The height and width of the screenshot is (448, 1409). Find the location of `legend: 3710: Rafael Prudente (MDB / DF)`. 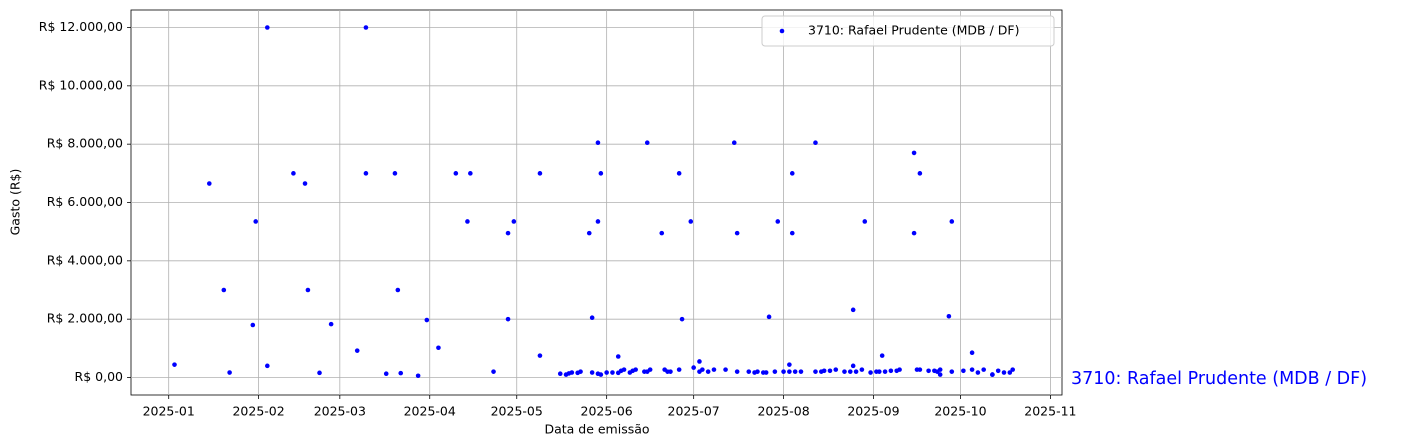

legend: 3710: Rafael Prudente (MDB / DF) is located at coordinates (908, 31).